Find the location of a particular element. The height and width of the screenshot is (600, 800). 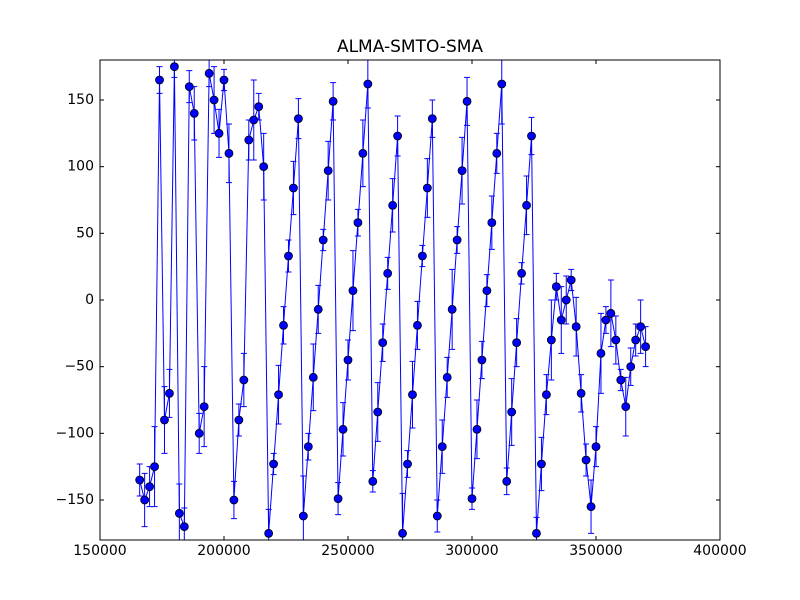

y-tick-label: 0 is located at coordinates (89, 300).